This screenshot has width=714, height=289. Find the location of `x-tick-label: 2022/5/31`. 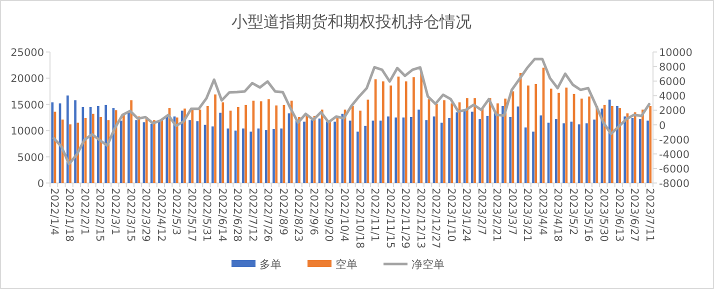

x-tick-label: 2022/5/31 is located at coordinates (206, 215).